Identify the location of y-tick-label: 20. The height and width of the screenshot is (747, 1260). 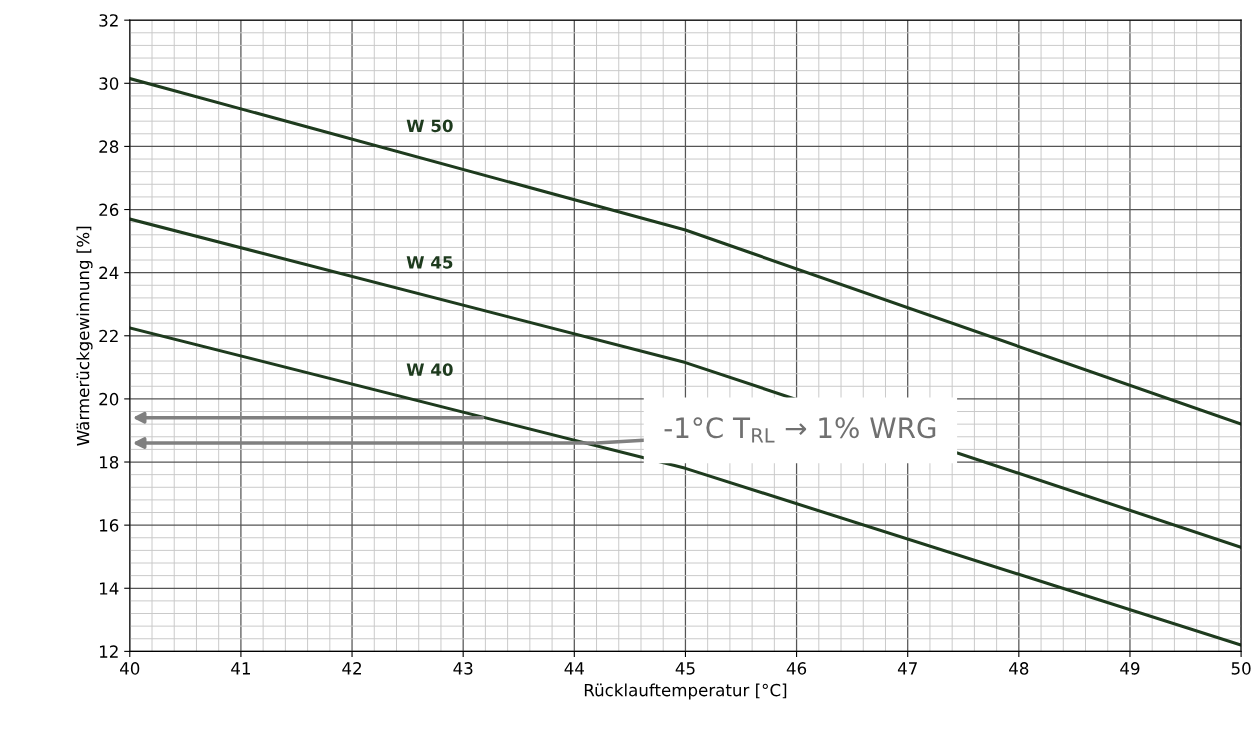
(109, 399).